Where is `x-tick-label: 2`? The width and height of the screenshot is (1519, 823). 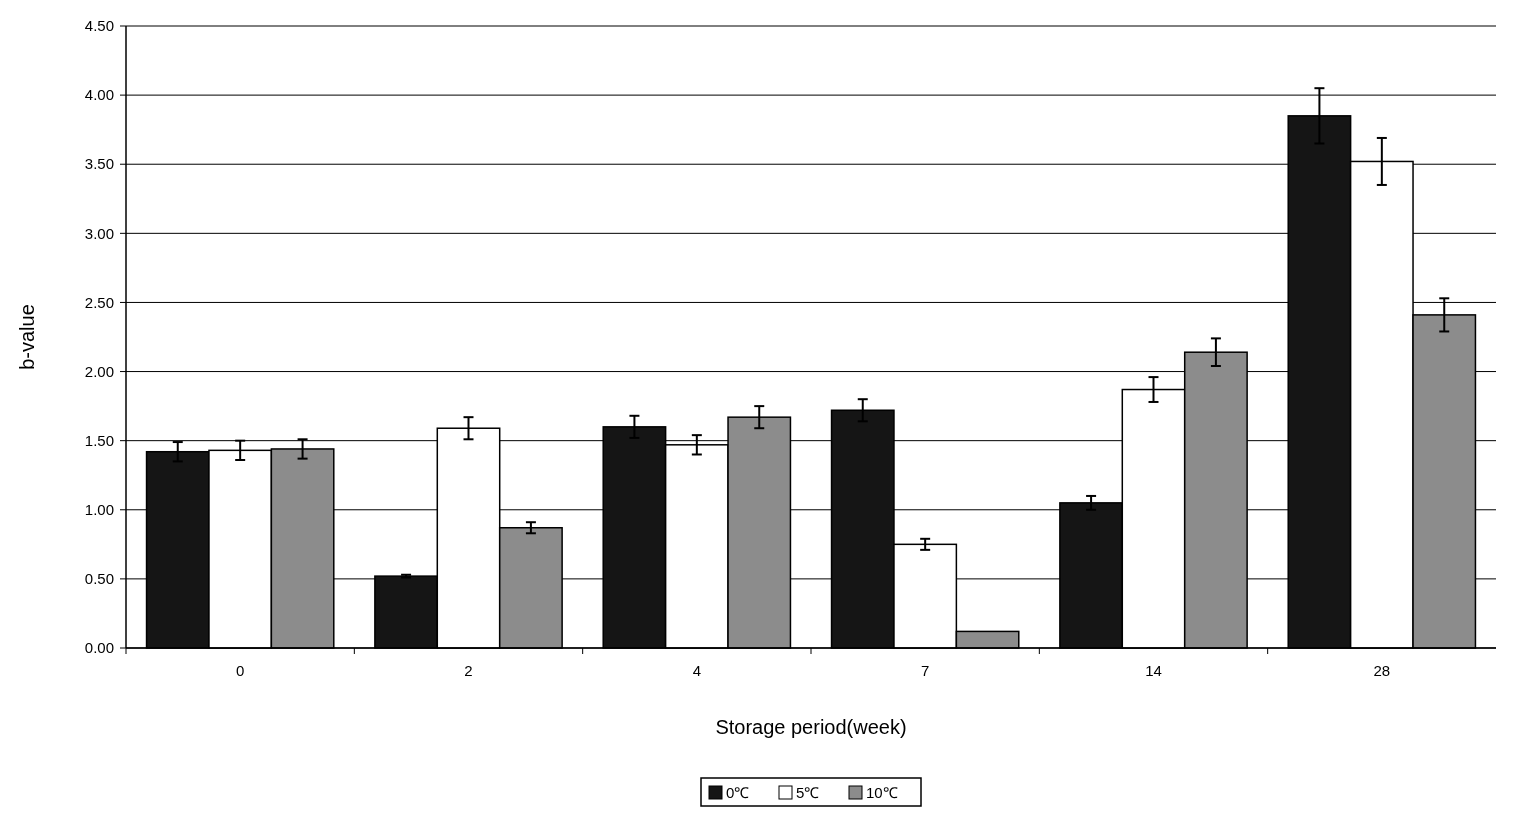 x-tick-label: 2 is located at coordinates (468, 670).